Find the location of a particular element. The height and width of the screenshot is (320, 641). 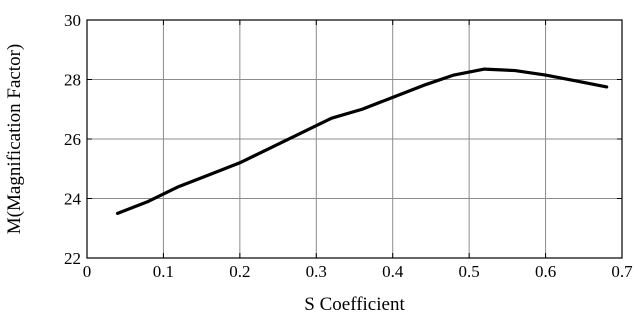

y-axis-title: M(Magnification Factor) is located at coordinates (14, 139).